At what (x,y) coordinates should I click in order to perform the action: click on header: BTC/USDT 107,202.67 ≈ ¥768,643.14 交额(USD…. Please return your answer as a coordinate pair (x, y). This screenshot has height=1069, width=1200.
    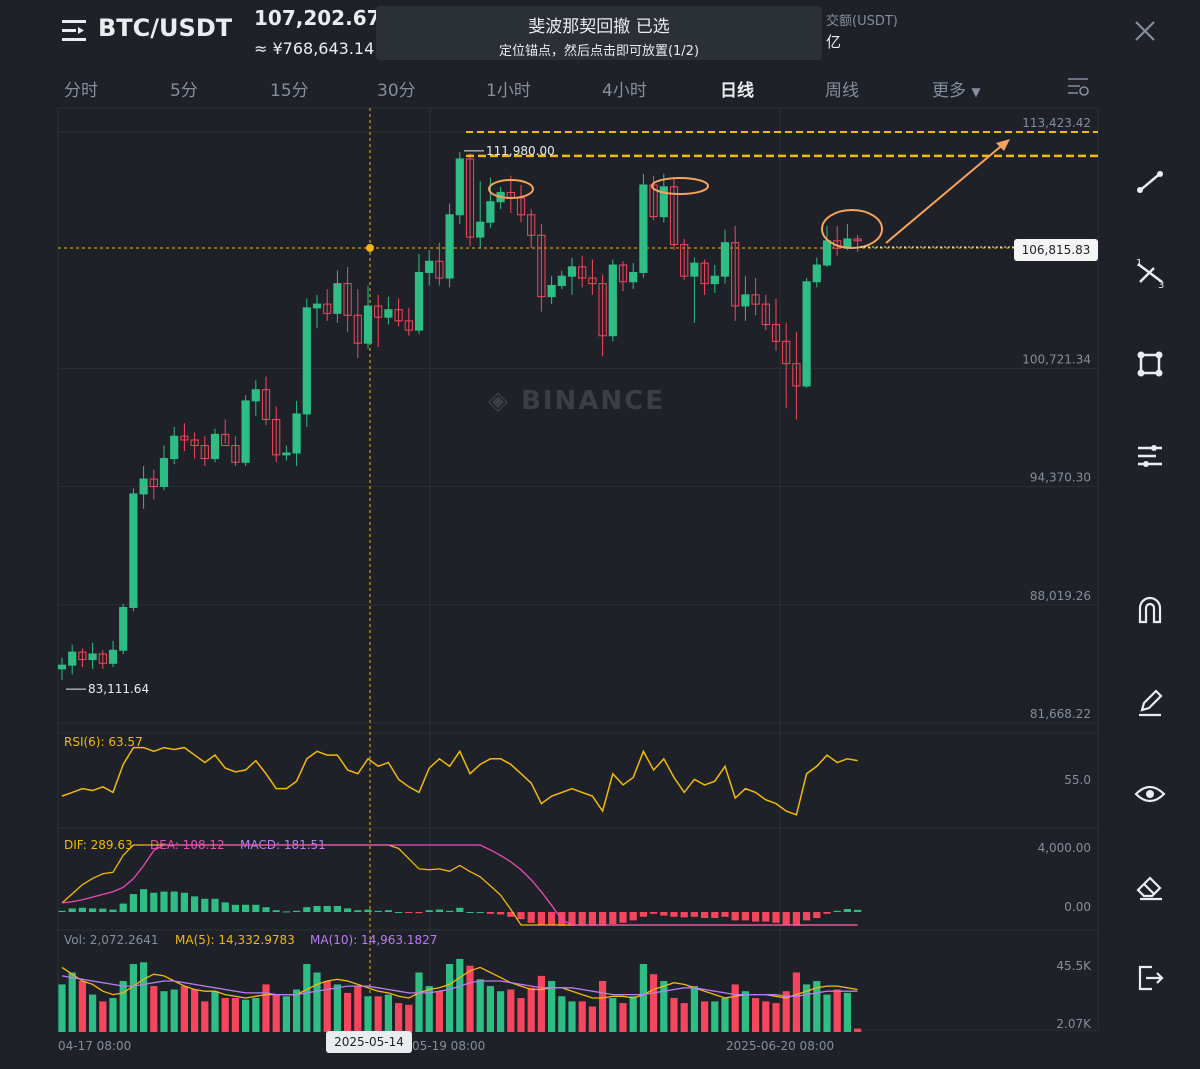
    Looking at the image, I should click on (600, 33).